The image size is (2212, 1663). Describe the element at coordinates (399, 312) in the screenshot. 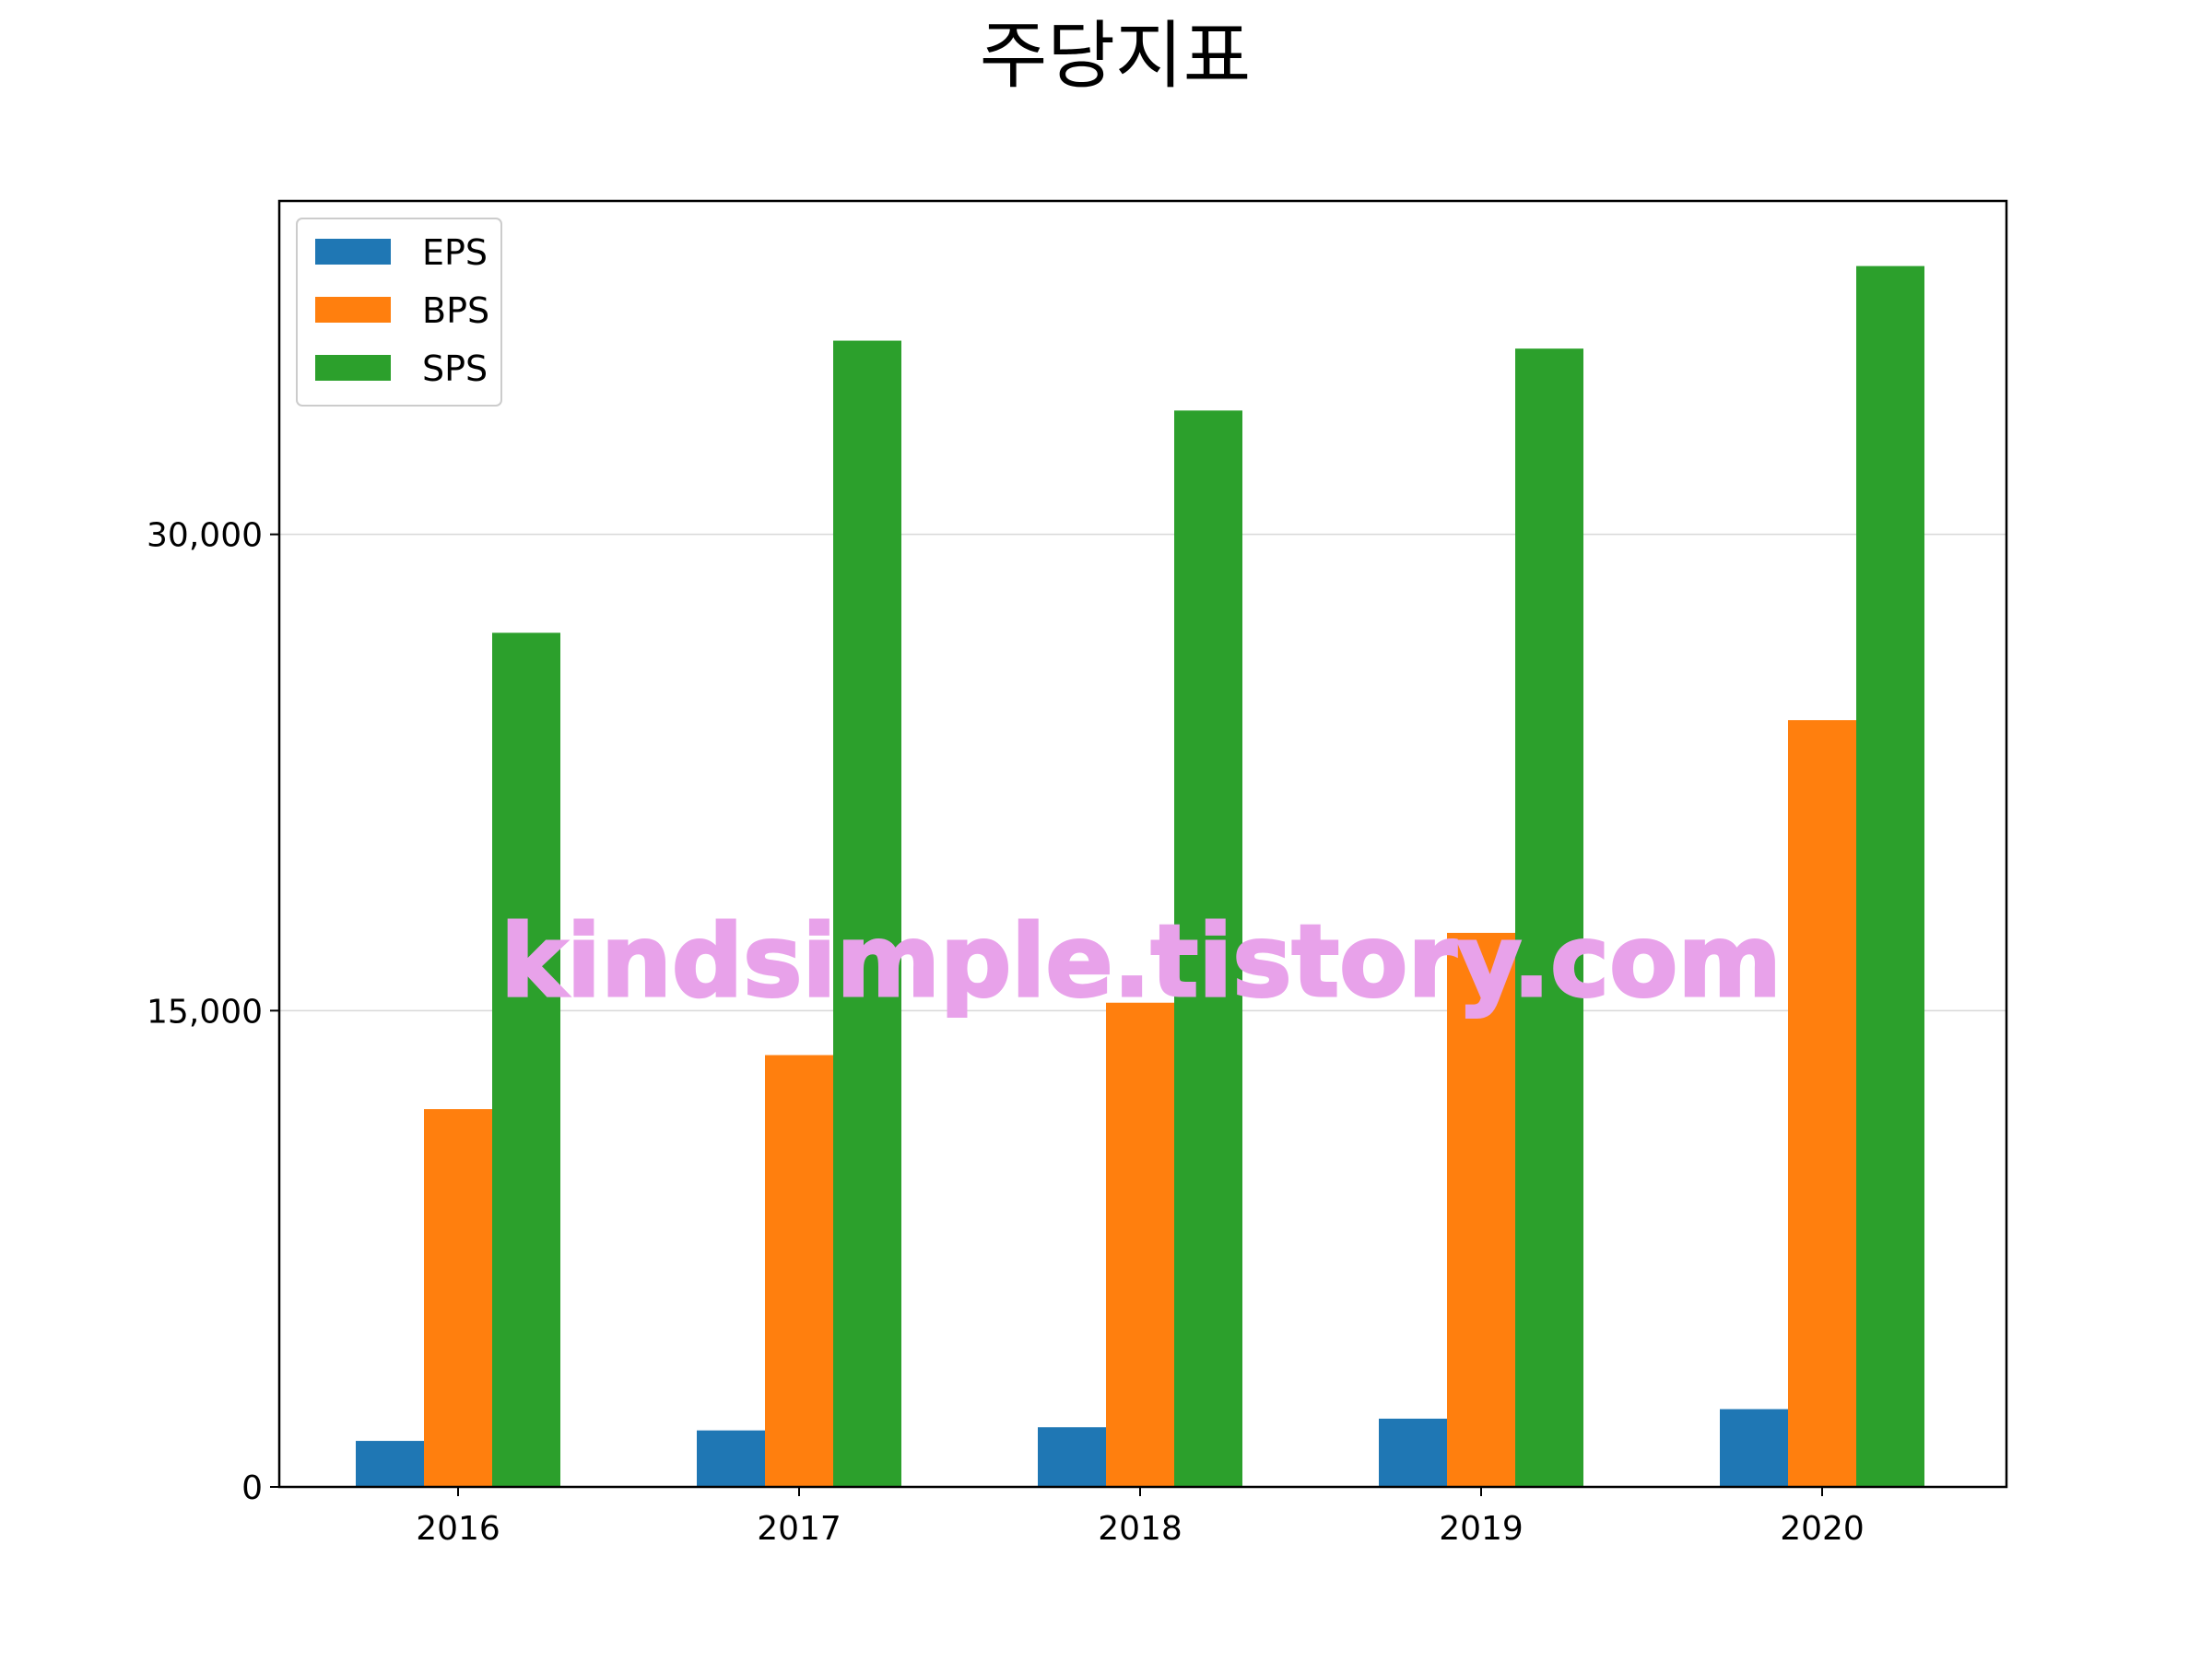

I see `legend: EPS BPS SPS` at that location.